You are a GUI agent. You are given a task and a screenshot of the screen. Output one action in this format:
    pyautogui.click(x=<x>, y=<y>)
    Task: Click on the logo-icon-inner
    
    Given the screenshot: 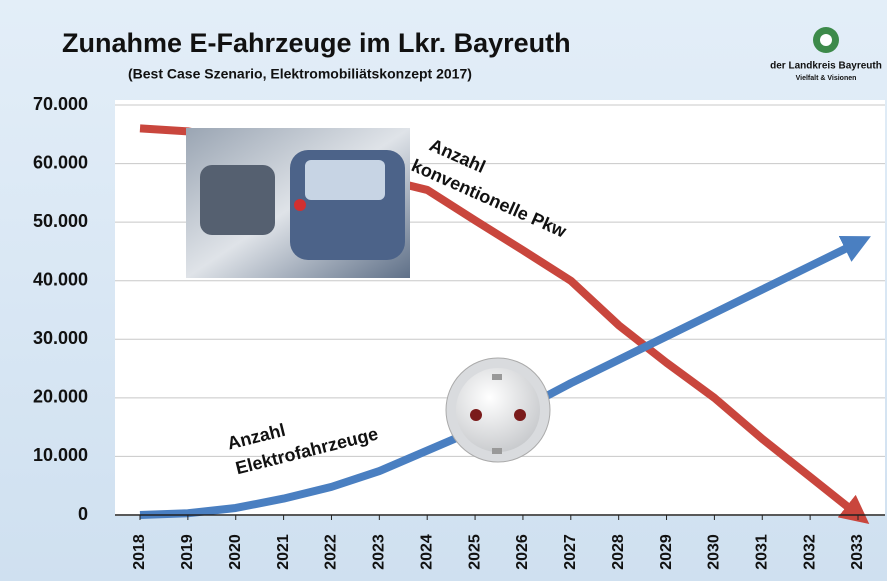 What is the action you would take?
    pyautogui.click(x=826, y=40)
    